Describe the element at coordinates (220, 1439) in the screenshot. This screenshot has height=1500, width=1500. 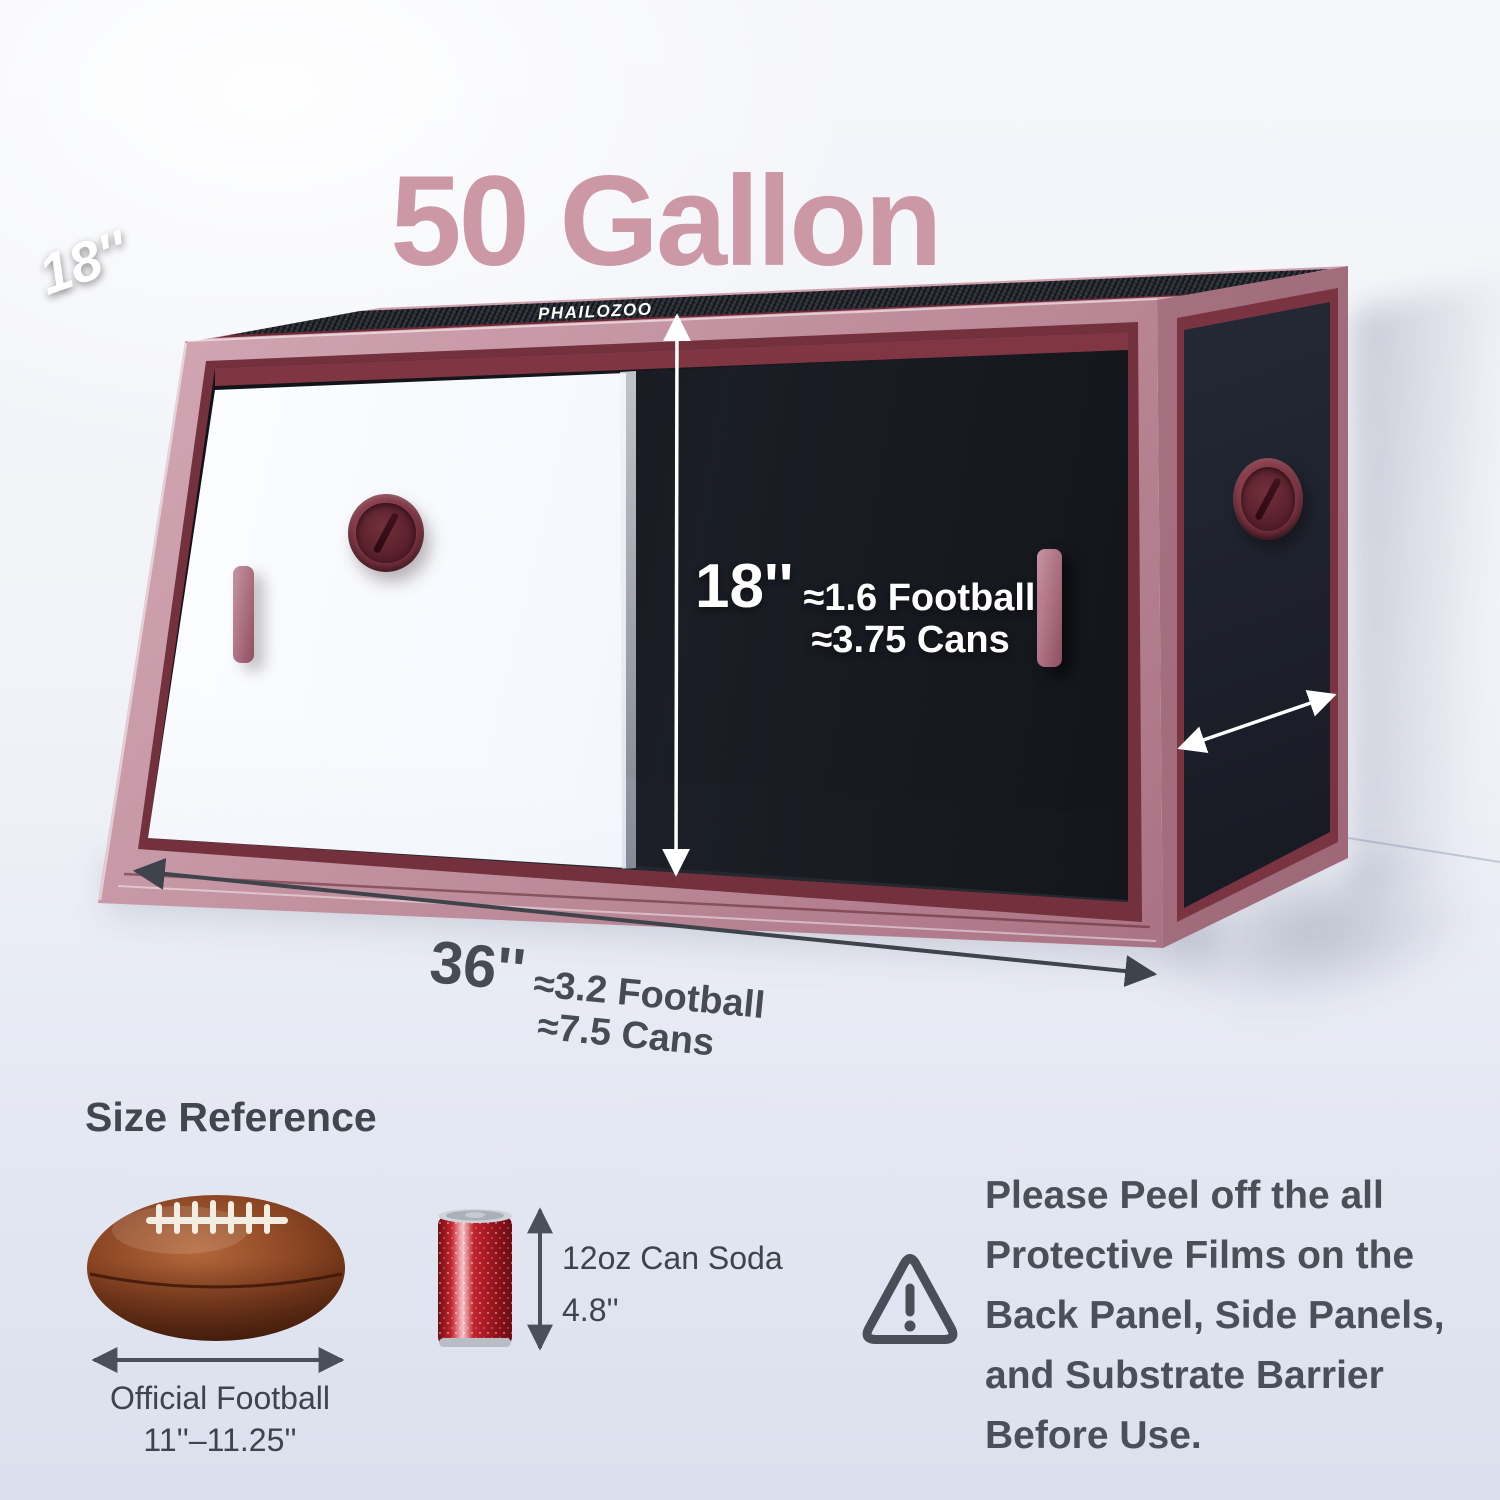
I see `football-size-text: 11''–11.25''` at that location.